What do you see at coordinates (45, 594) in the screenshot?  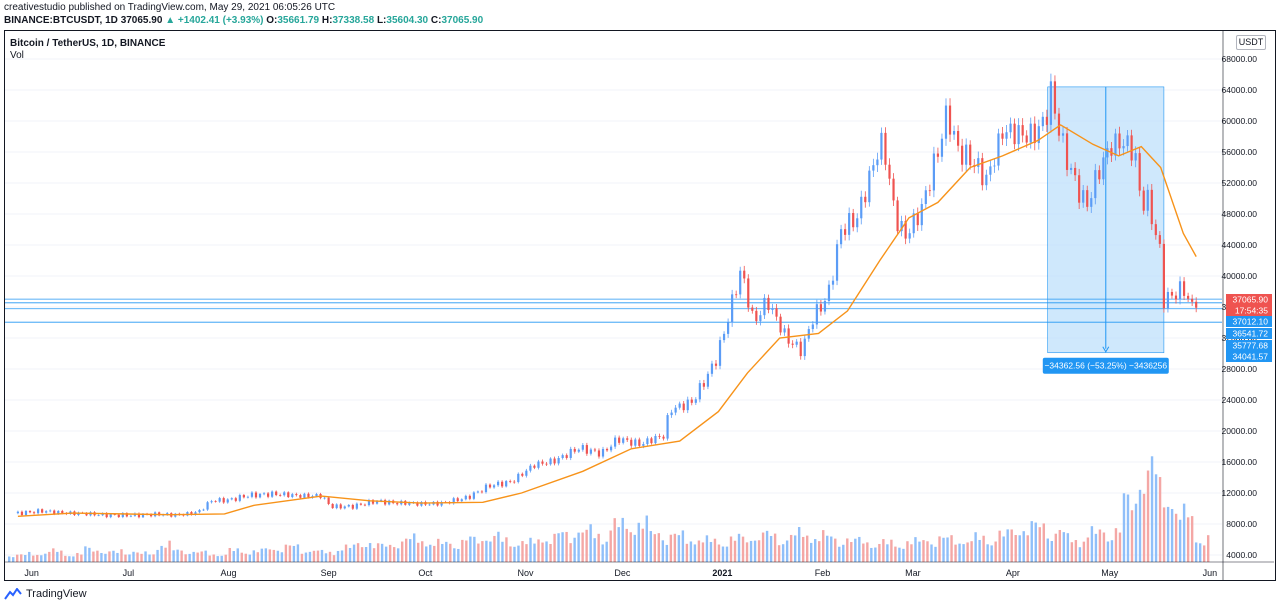 I see `footer-brand: TradingView` at bounding box center [45, 594].